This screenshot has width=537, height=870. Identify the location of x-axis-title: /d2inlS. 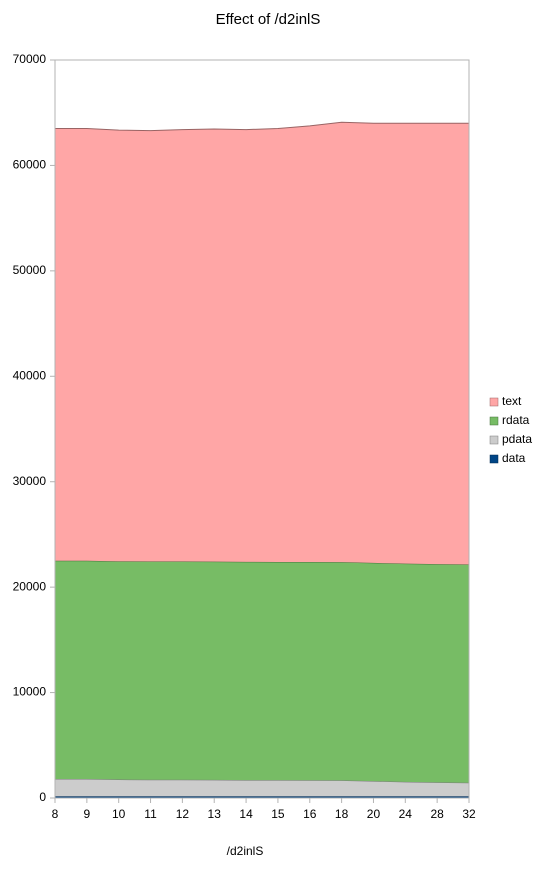
(245, 851).